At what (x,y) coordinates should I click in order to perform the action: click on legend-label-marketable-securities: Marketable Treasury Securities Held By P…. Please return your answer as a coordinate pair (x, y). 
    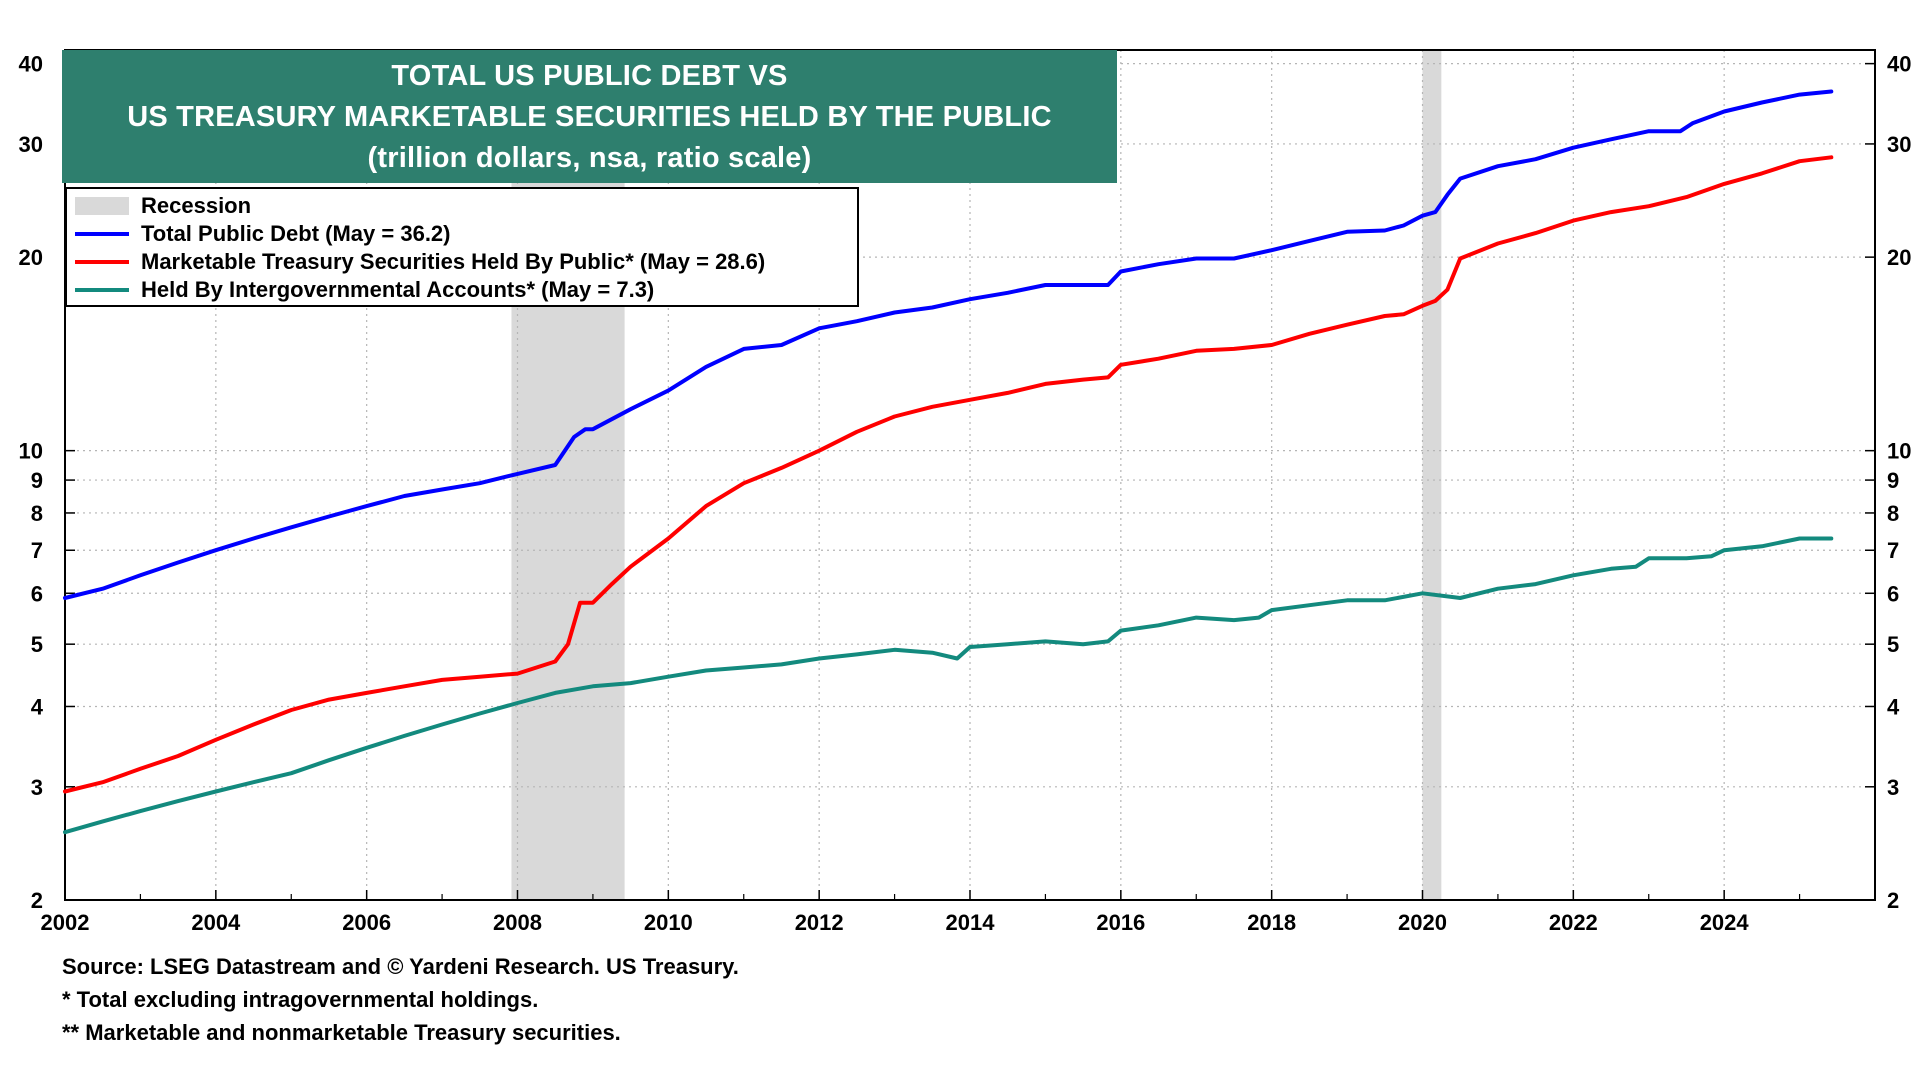
    Looking at the image, I should click on (453, 261).